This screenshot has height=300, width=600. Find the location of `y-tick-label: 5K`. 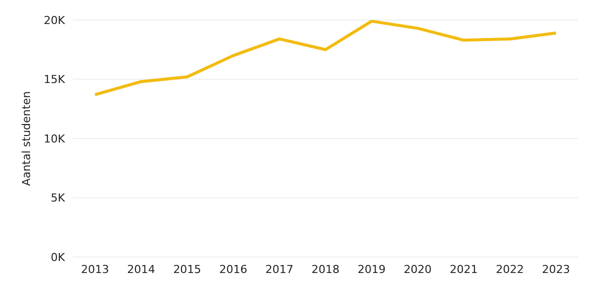

y-tick-label: 5K is located at coordinates (58, 198).